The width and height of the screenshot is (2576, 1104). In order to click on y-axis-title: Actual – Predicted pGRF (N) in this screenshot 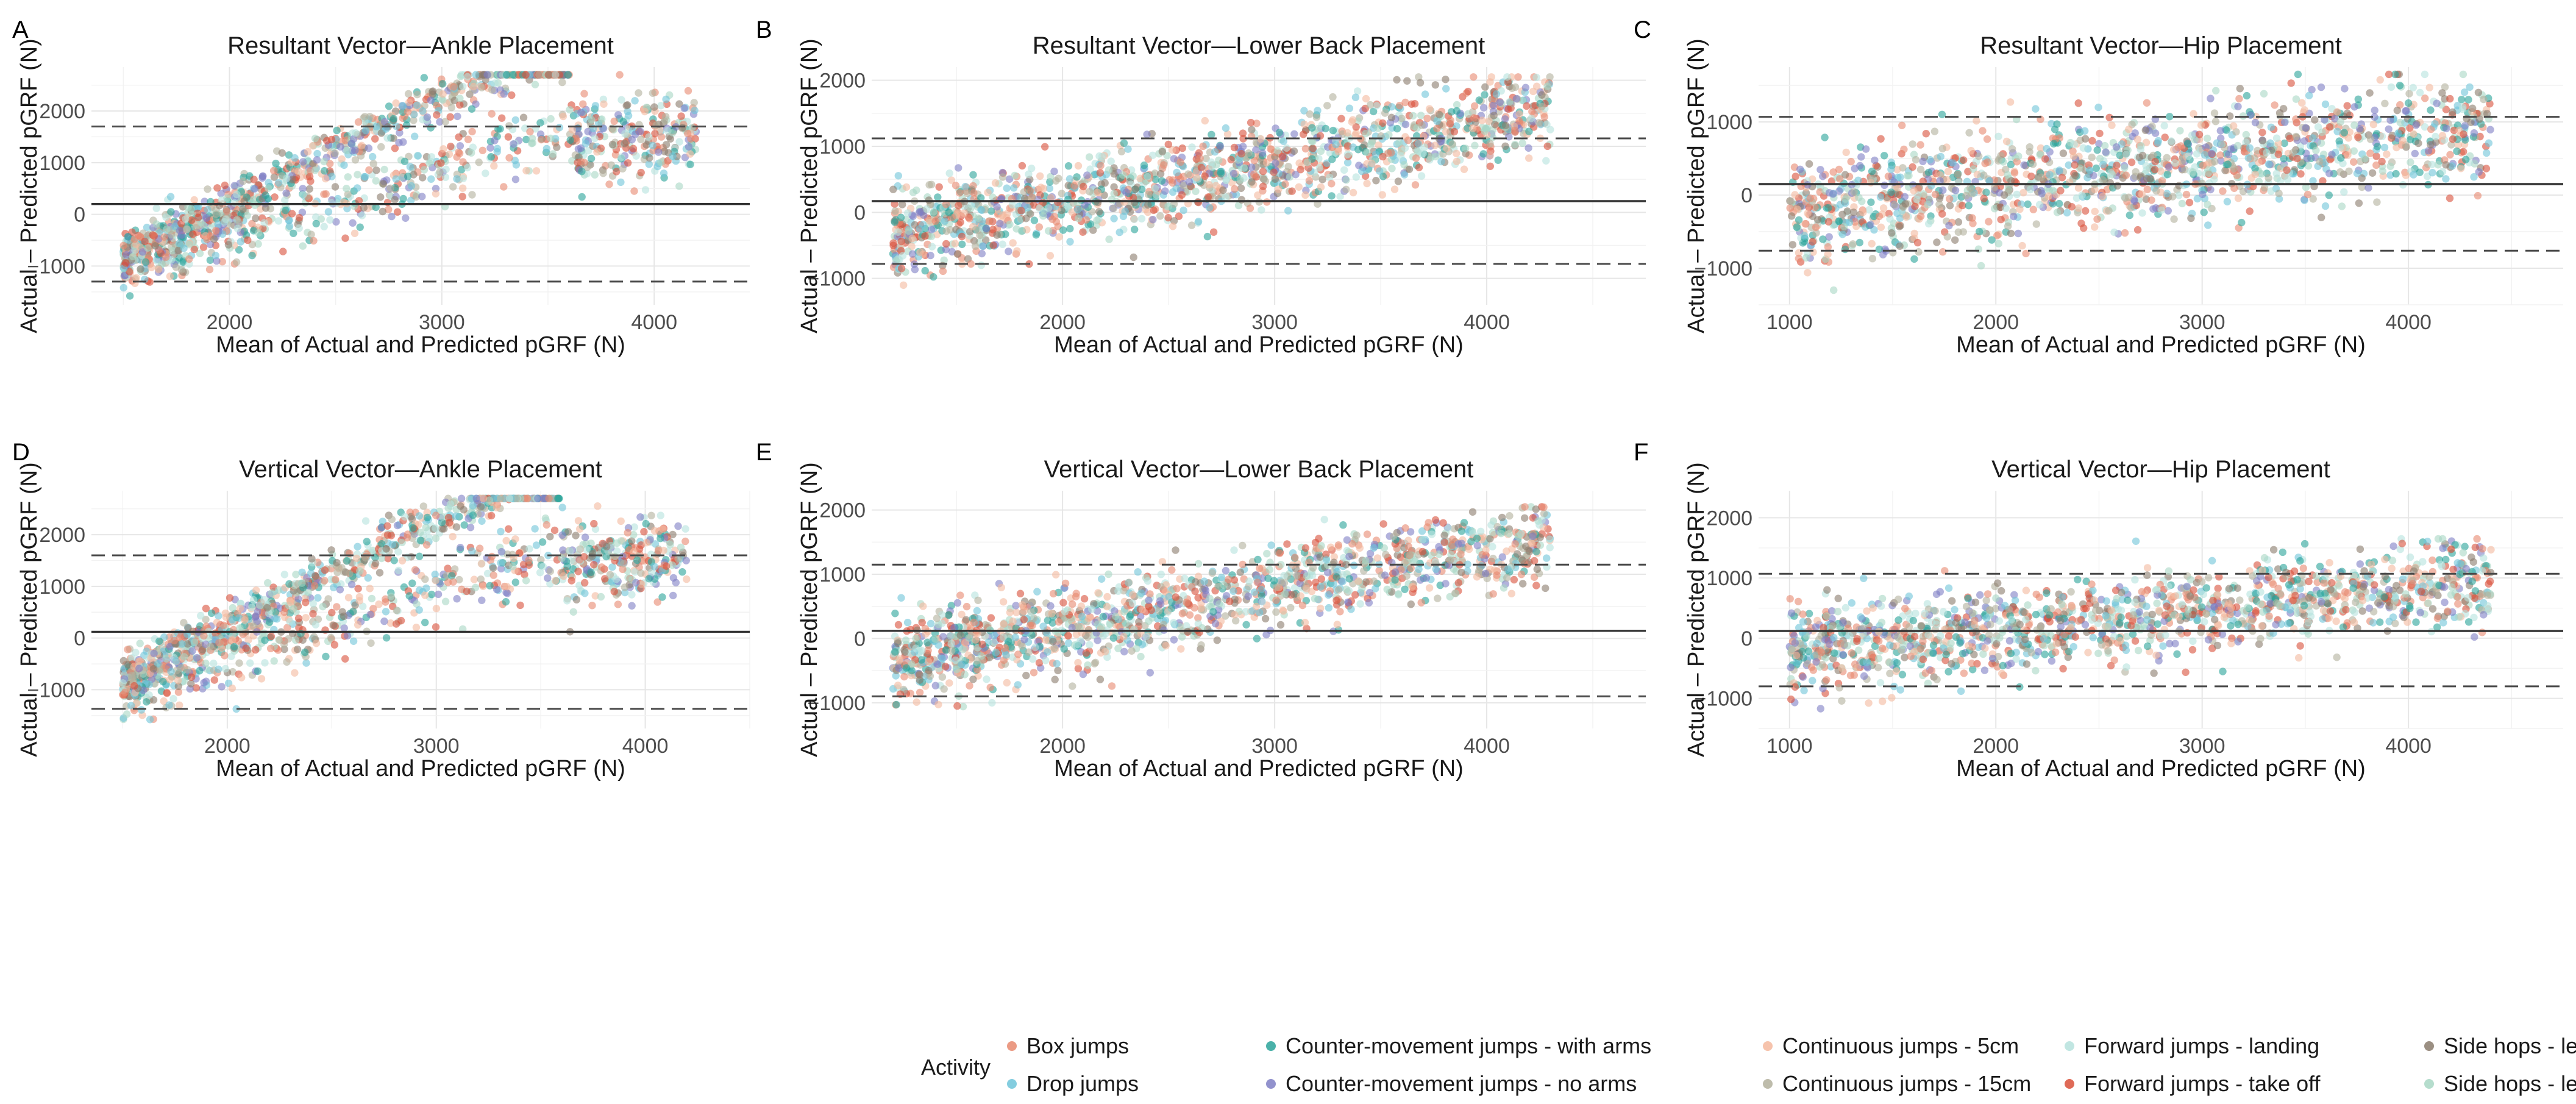, I will do `click(809, 186)`.